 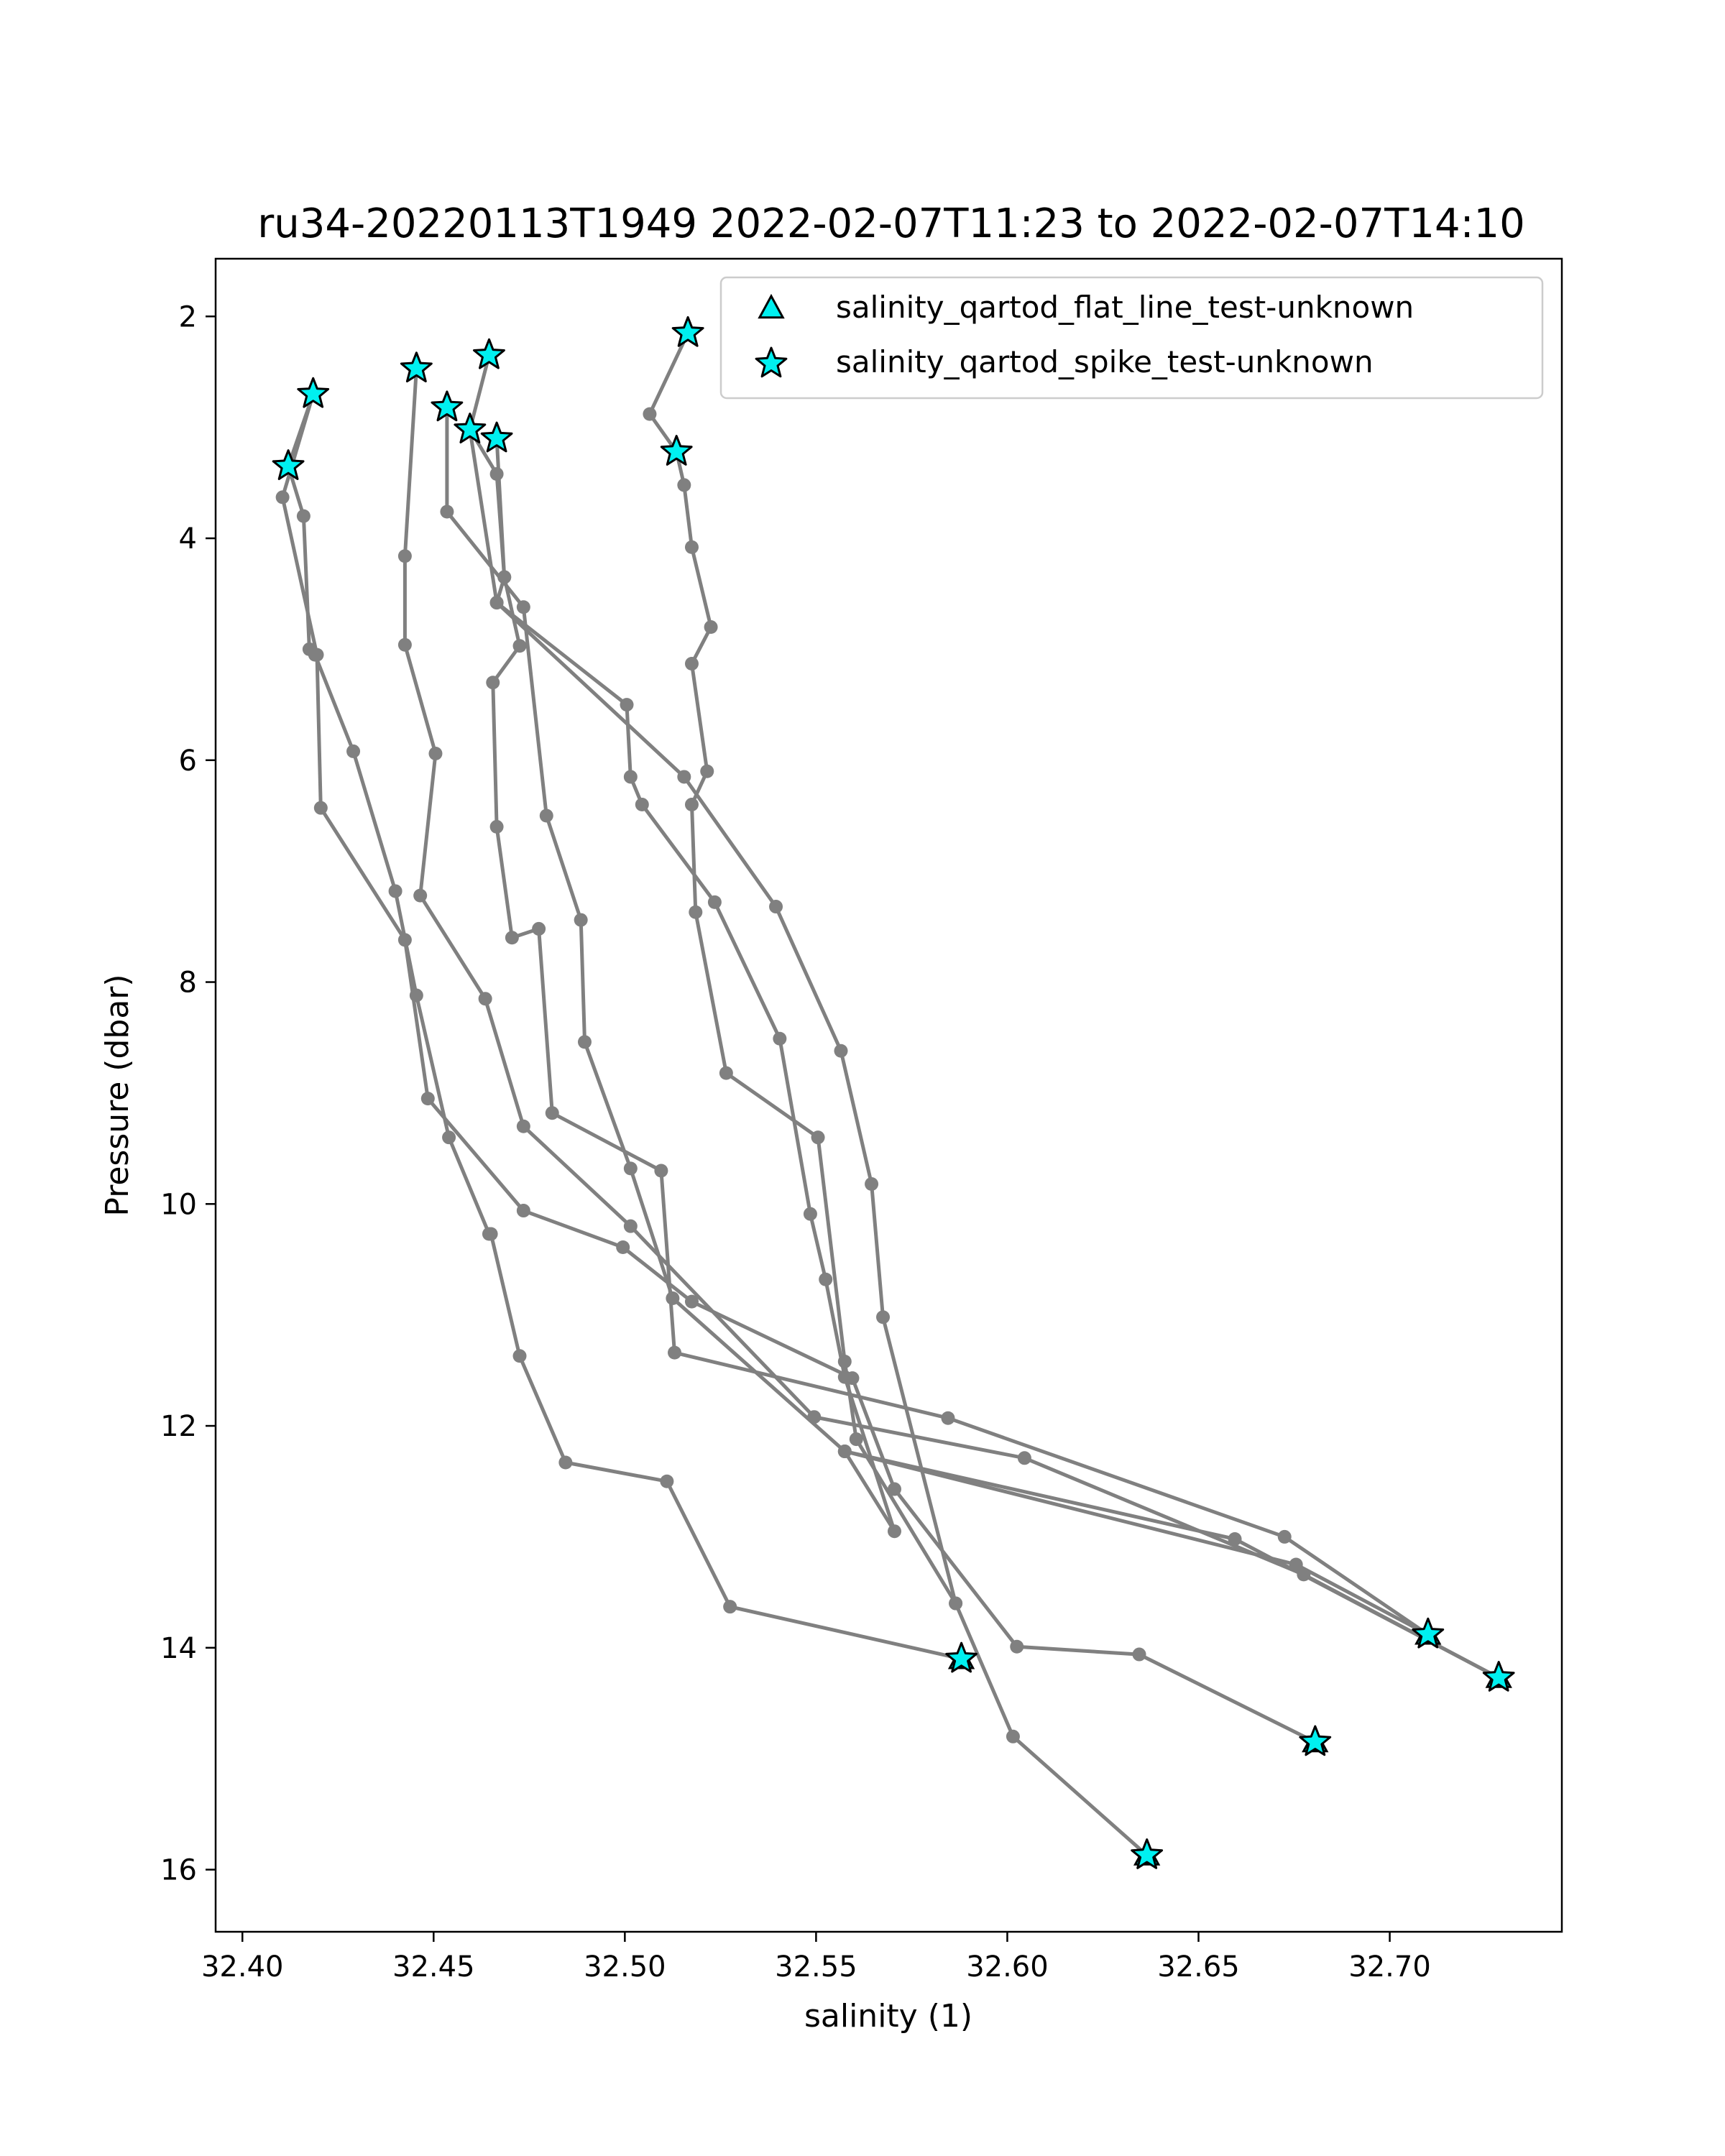 What do you see at coordinates (188, 761) in the screenshot?
I see `y-tick-label: 6` at bounding box center [188, 761].